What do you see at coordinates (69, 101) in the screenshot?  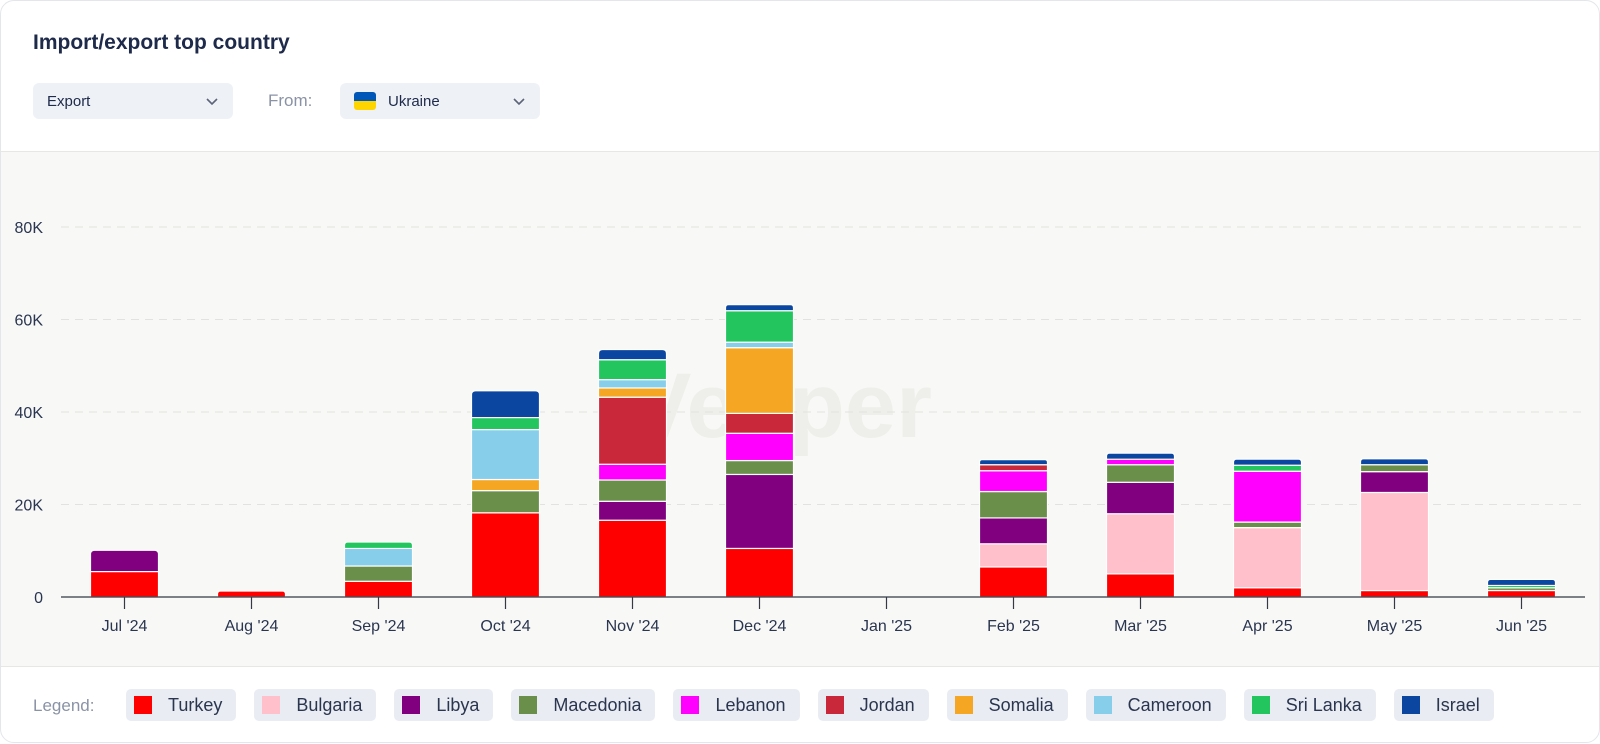 I see `trade-mode-value: Export` at bounding box center [69, 101].